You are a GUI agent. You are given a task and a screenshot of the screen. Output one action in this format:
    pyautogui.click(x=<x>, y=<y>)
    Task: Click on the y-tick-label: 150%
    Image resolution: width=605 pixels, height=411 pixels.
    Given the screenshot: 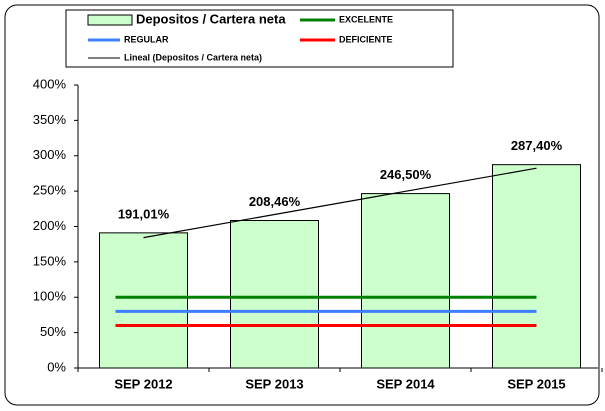 What is the action you would take?
    pyautogui.click(x=50, y=260)
    